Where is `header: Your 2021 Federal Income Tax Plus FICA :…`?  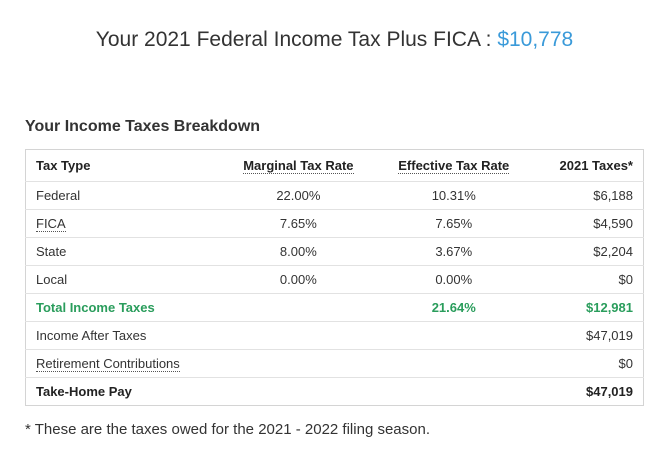
header: Your 2021 Federal Income Tax Plus FICA :… is located at coordinates (334, 40).